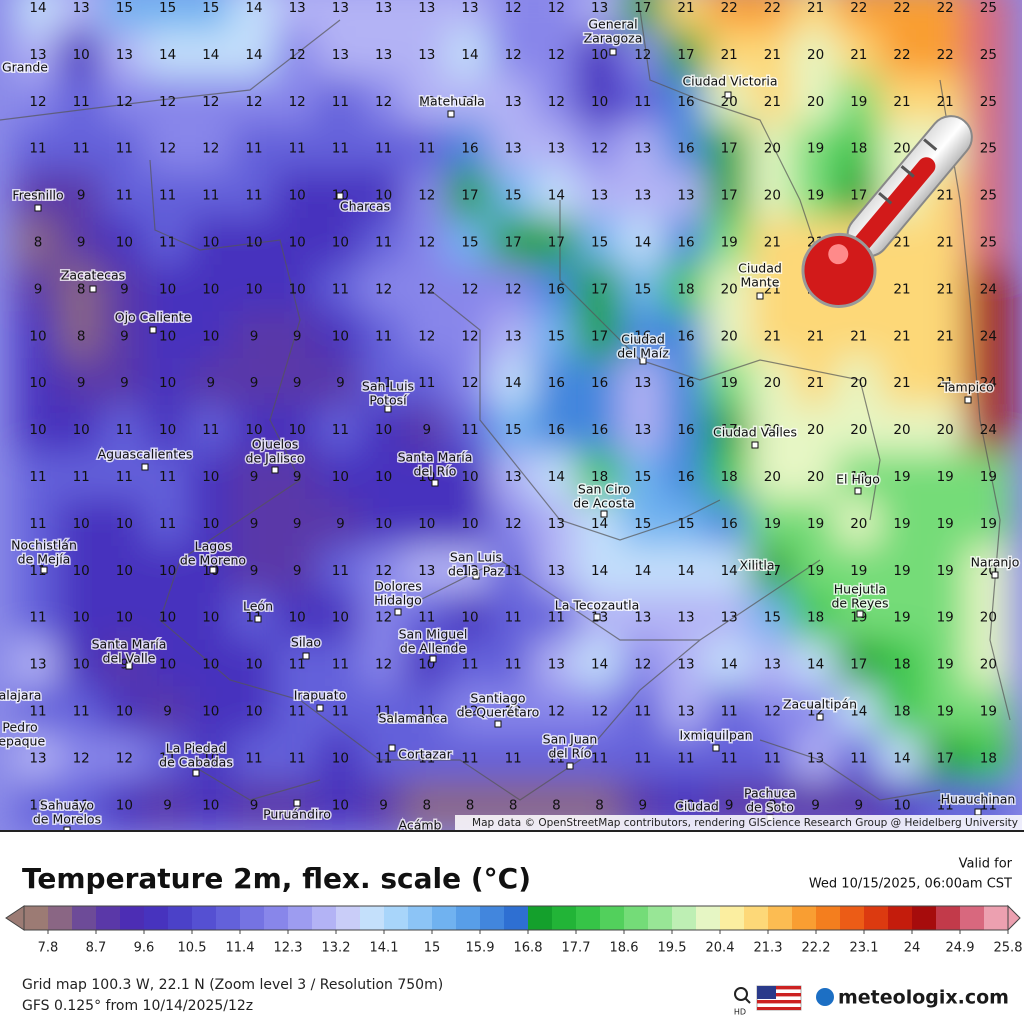 Image resolution: width=1024 pixels, height=1024 pixels. I want to click on city-label: San Miguel, so click(433, 634).